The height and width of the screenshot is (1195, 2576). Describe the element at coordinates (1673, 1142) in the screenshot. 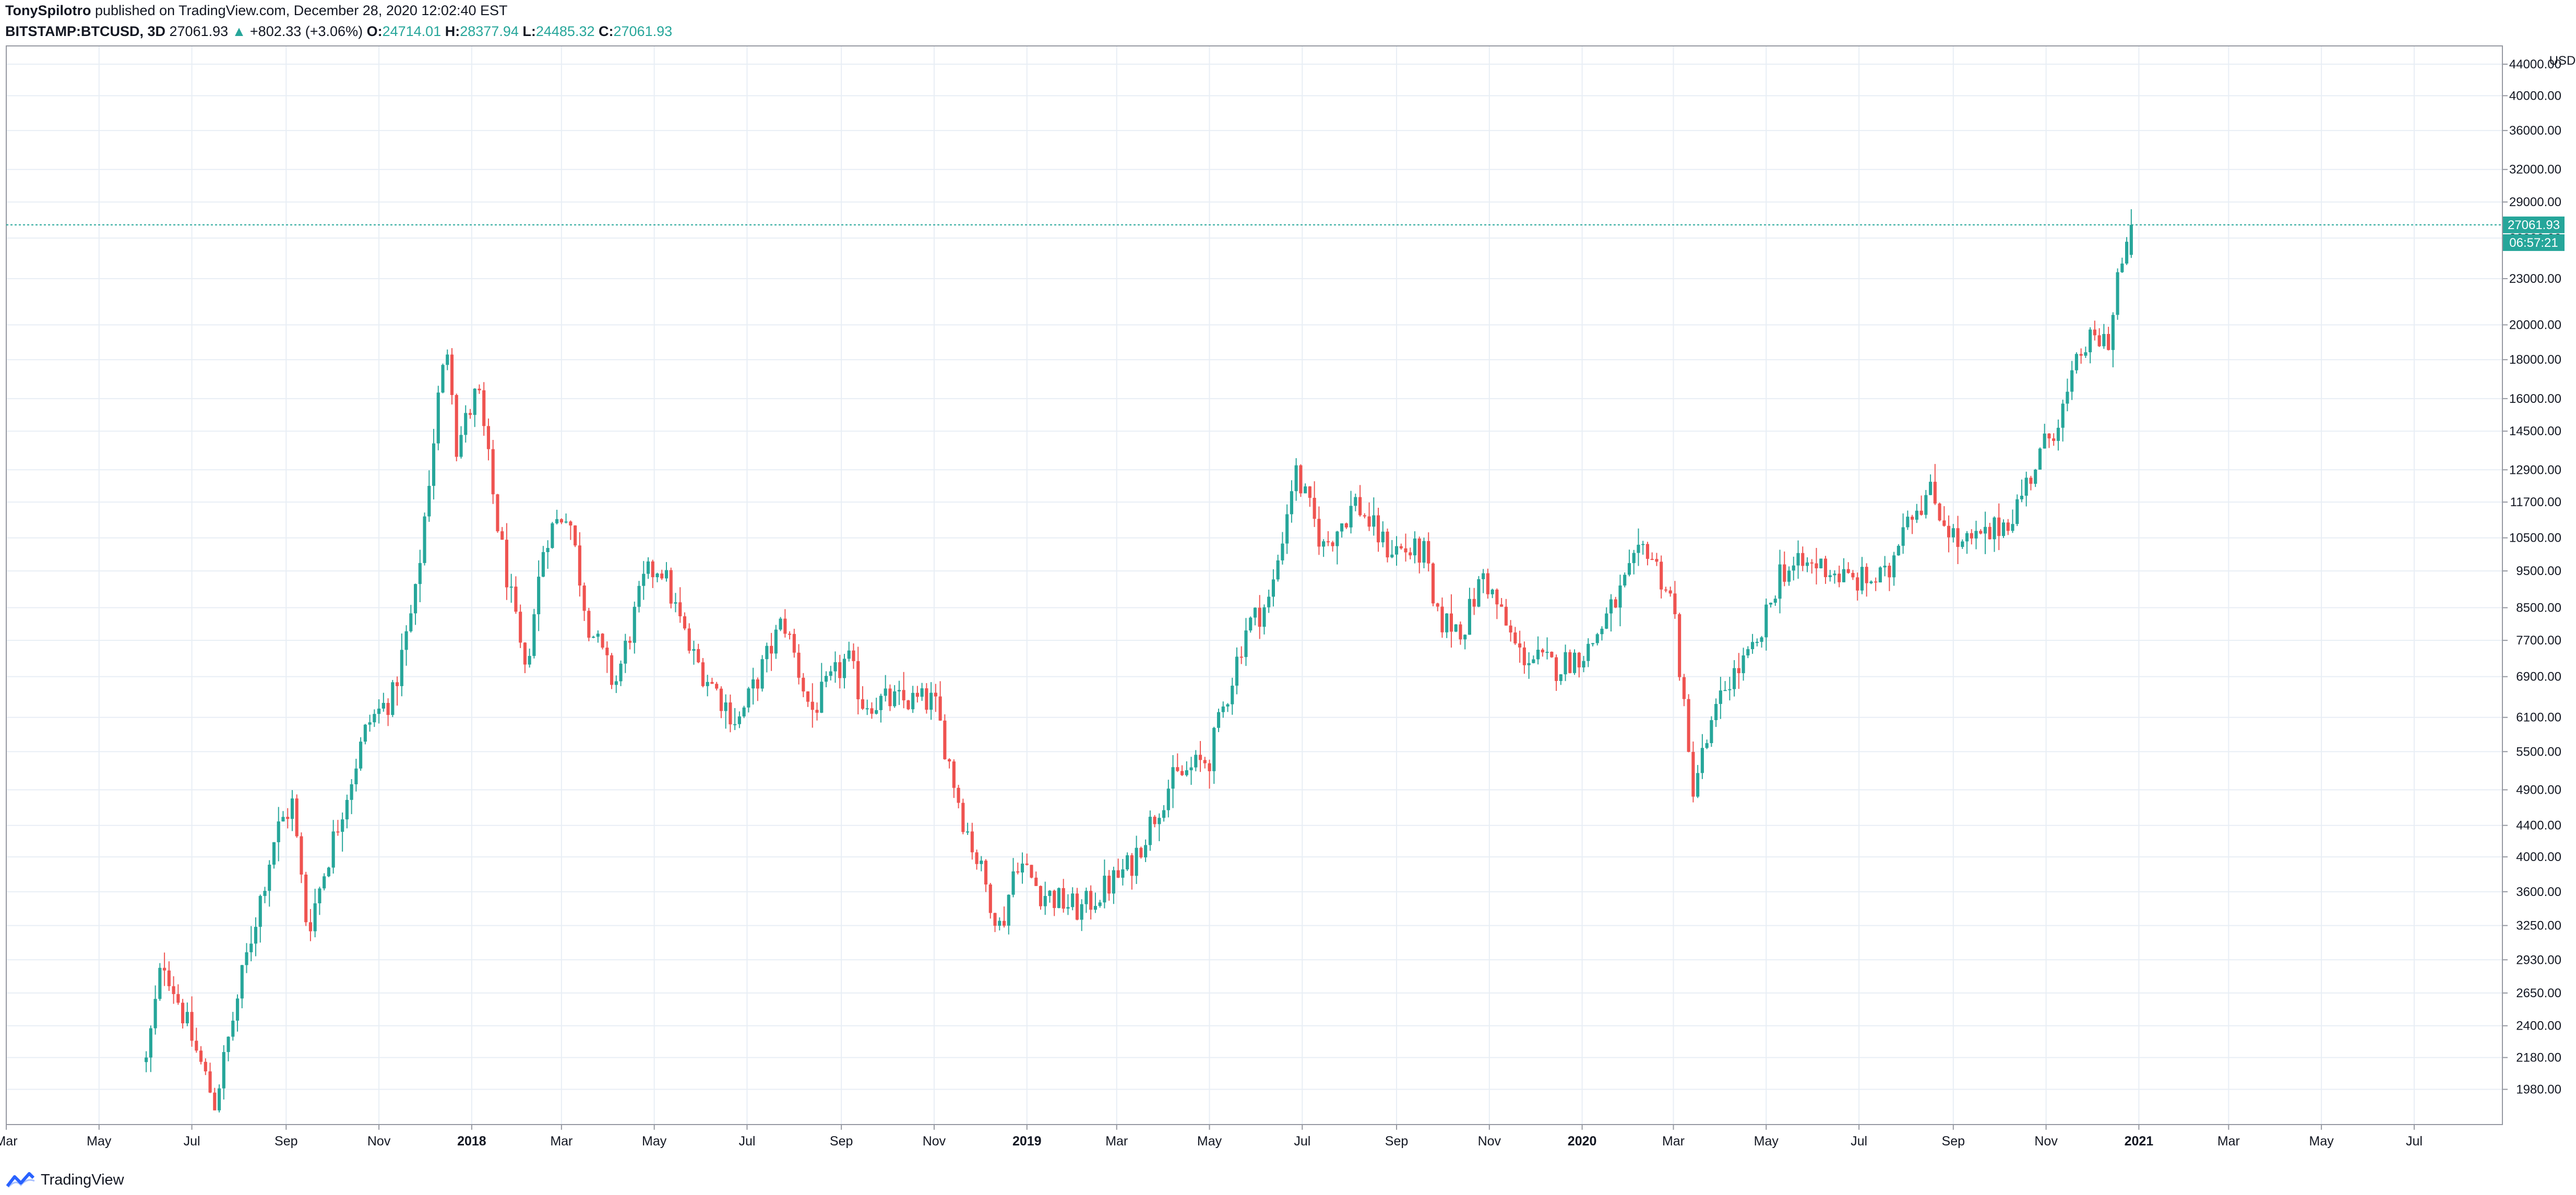

I see `x-tick-label: Mar` at that location.